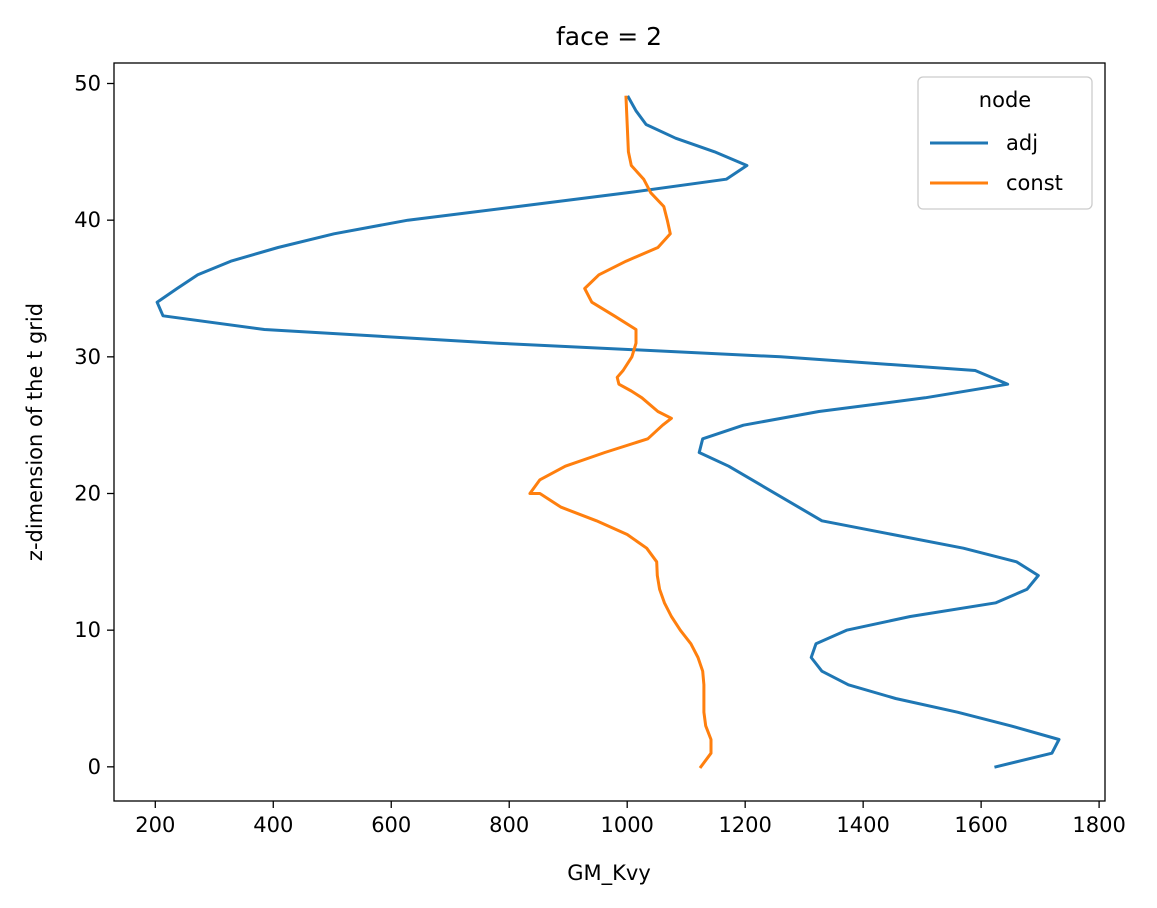 This screenshot has width=1157, height=908. I want to click on x-tick-label: 1000, so click(626, 825).